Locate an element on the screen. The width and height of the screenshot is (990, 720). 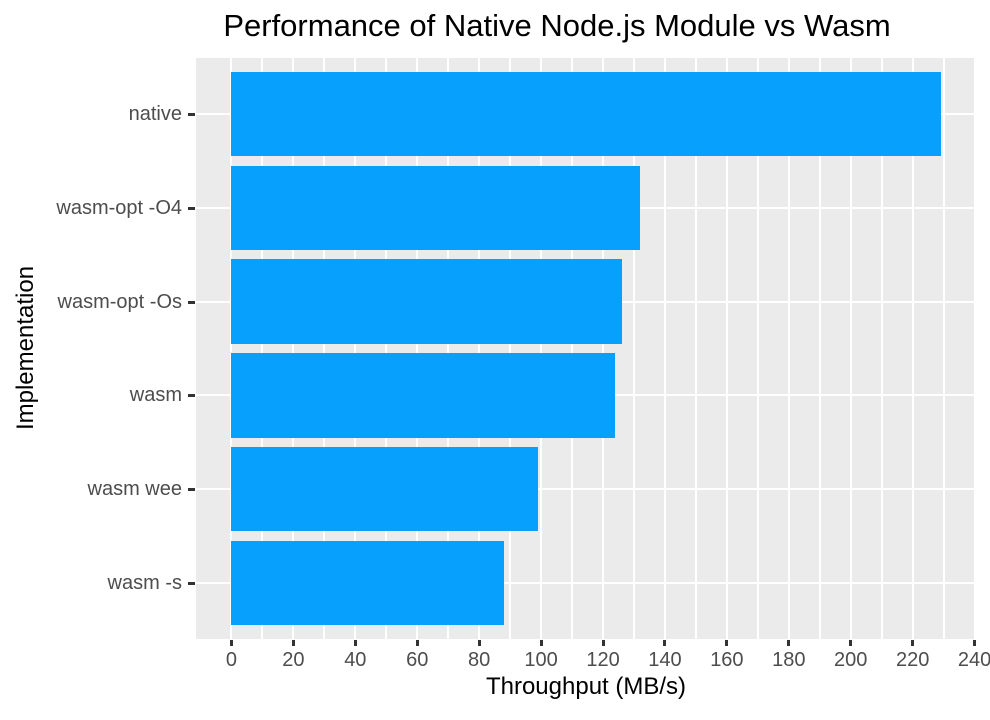
y-tick-label: wasm-opt -O4 is located at coordinates (119, 207).